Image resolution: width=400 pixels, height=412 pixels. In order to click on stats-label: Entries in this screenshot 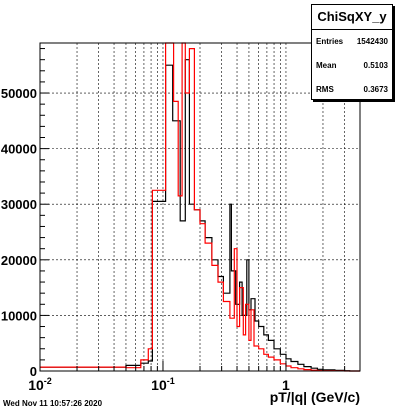, I will do `click(330, 41)`.